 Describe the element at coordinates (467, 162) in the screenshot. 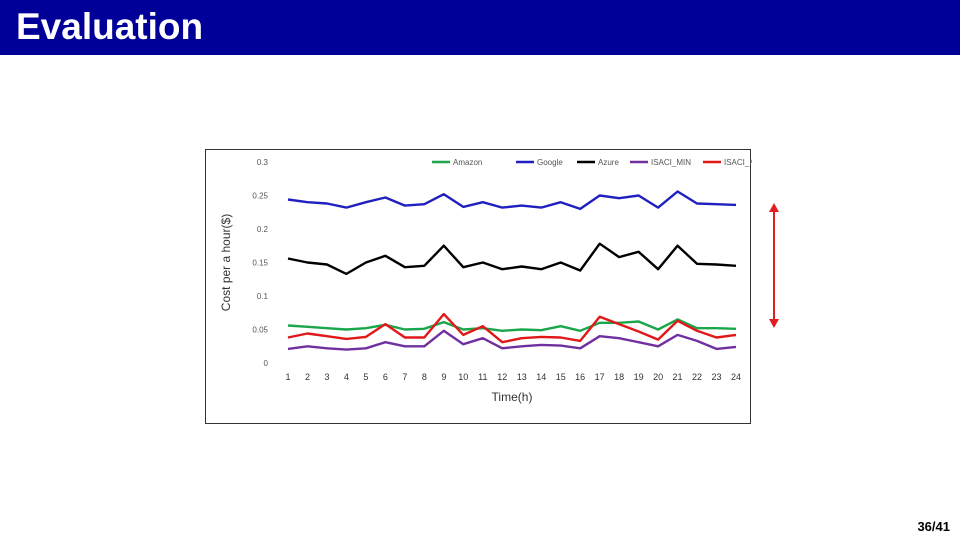

I see `legend-label: Amazon` at that location.